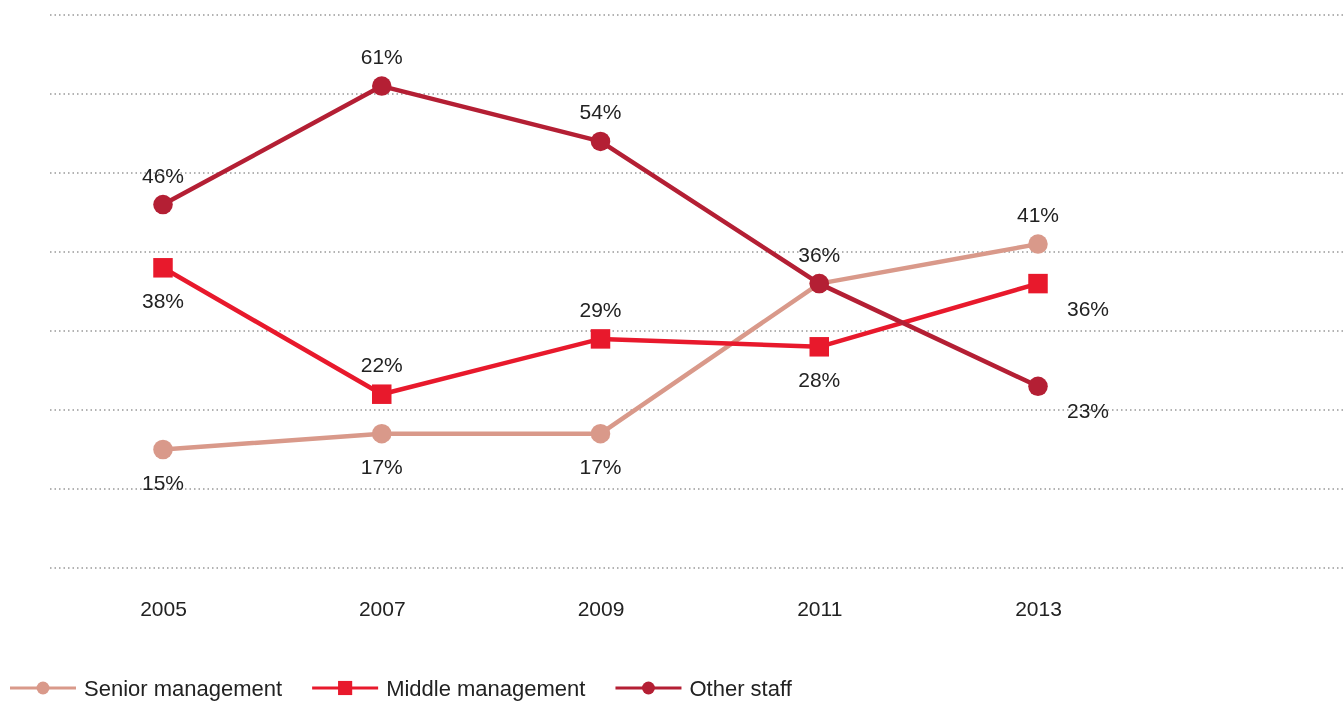 The image size is (1343, 704). What do you see at coordinates (819, 379) in the screenshot?
I see `data-label: 28%` at bounding box center [819, 379].